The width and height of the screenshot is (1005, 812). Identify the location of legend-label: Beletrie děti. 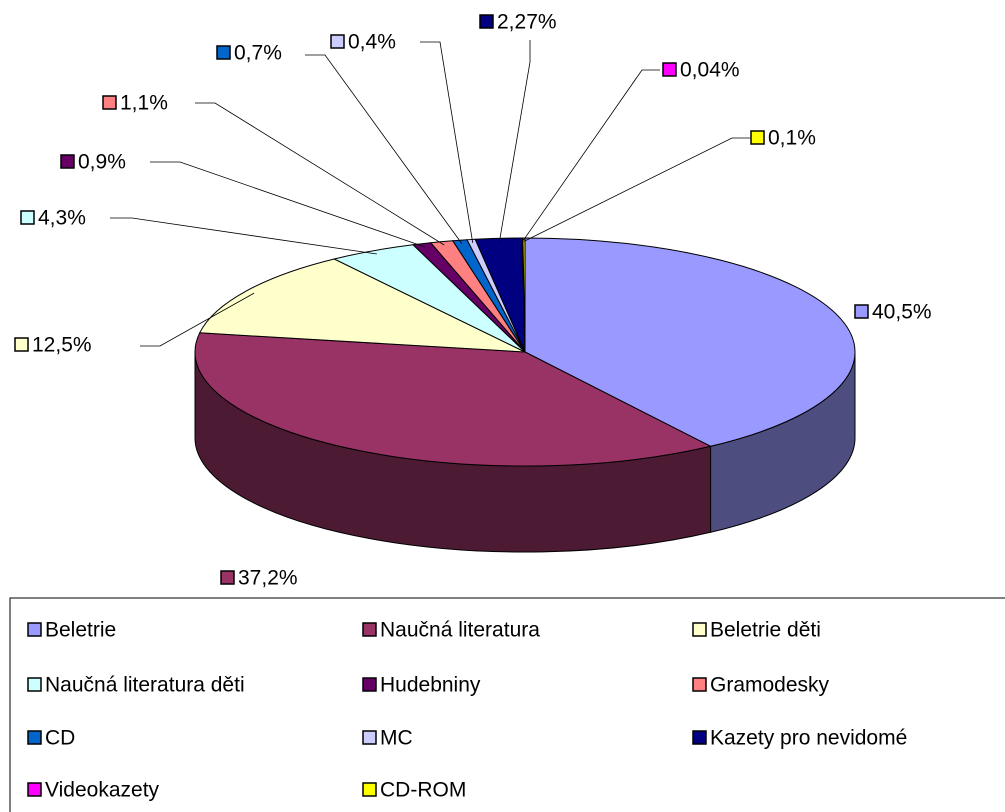
(765, 630).